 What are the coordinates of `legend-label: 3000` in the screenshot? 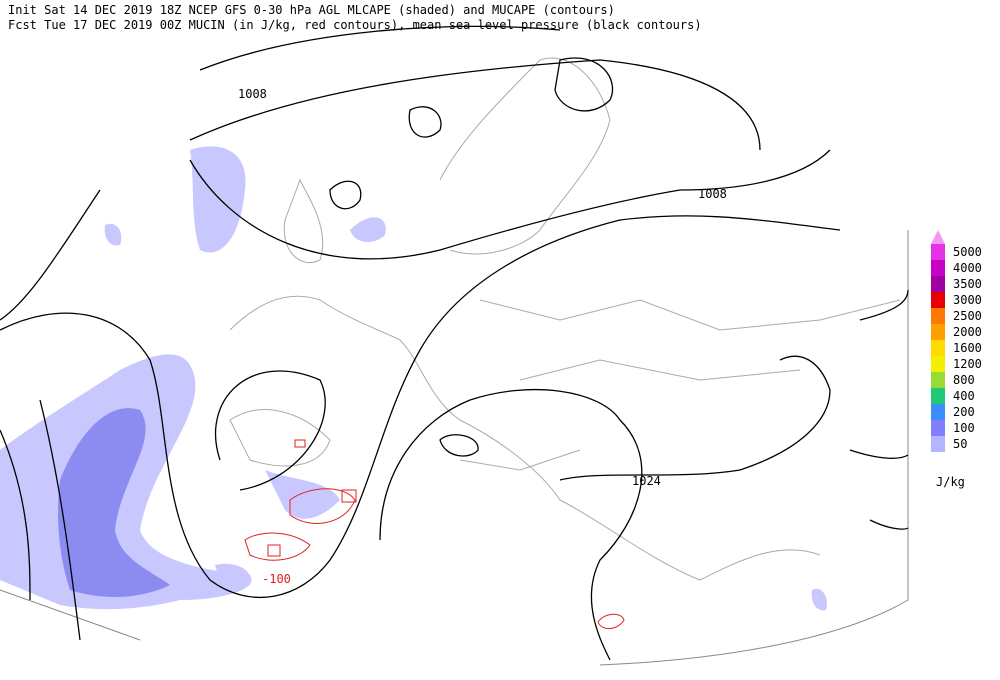 It's located at (967, 300).